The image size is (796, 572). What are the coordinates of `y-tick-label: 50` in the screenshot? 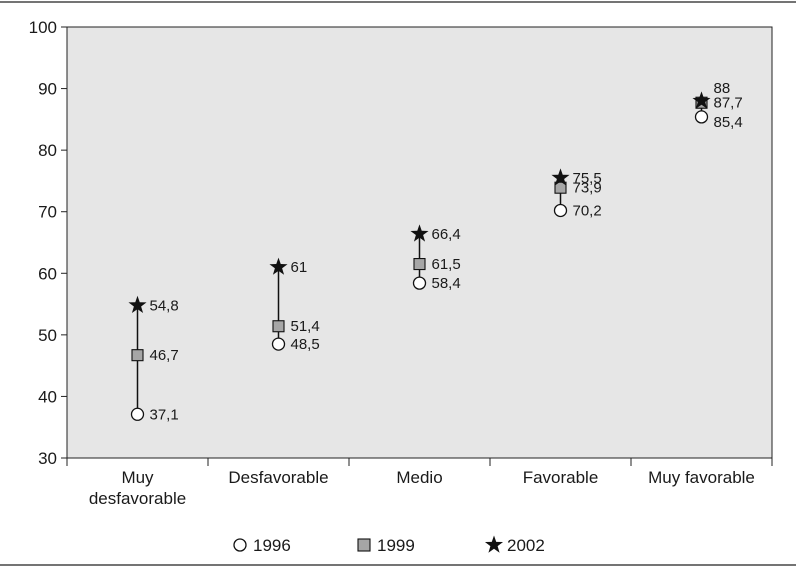 It's located at (47, 335).